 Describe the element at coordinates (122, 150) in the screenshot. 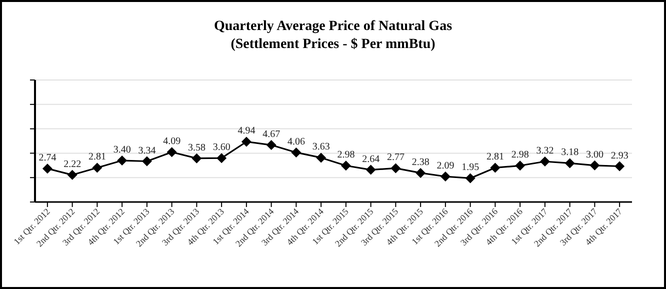

I see `data-label: 3.40` at that location.